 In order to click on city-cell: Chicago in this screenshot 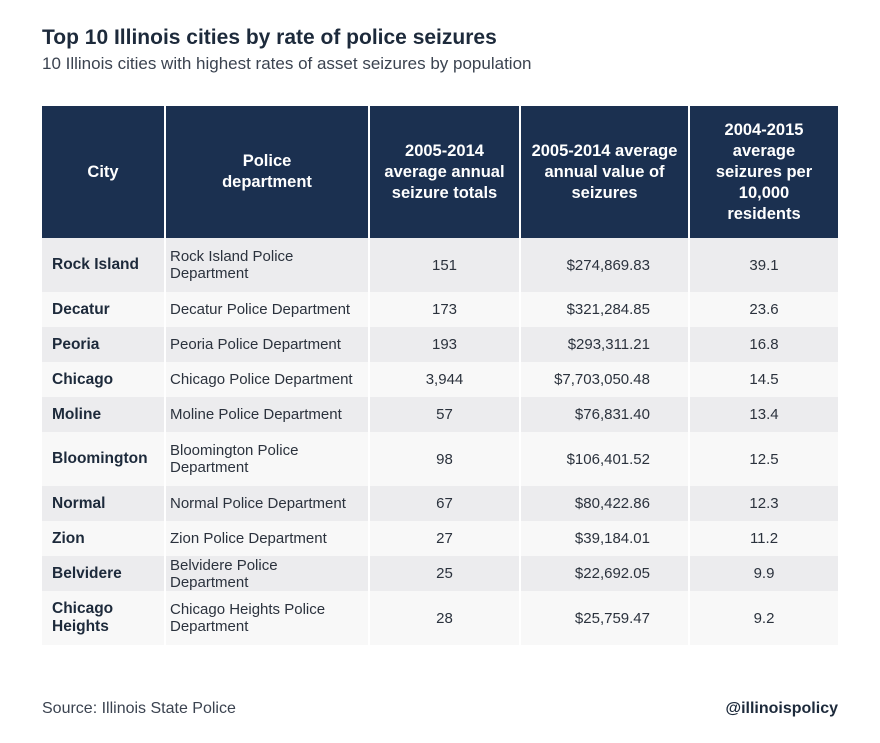, I will do `click(103, 379)`.